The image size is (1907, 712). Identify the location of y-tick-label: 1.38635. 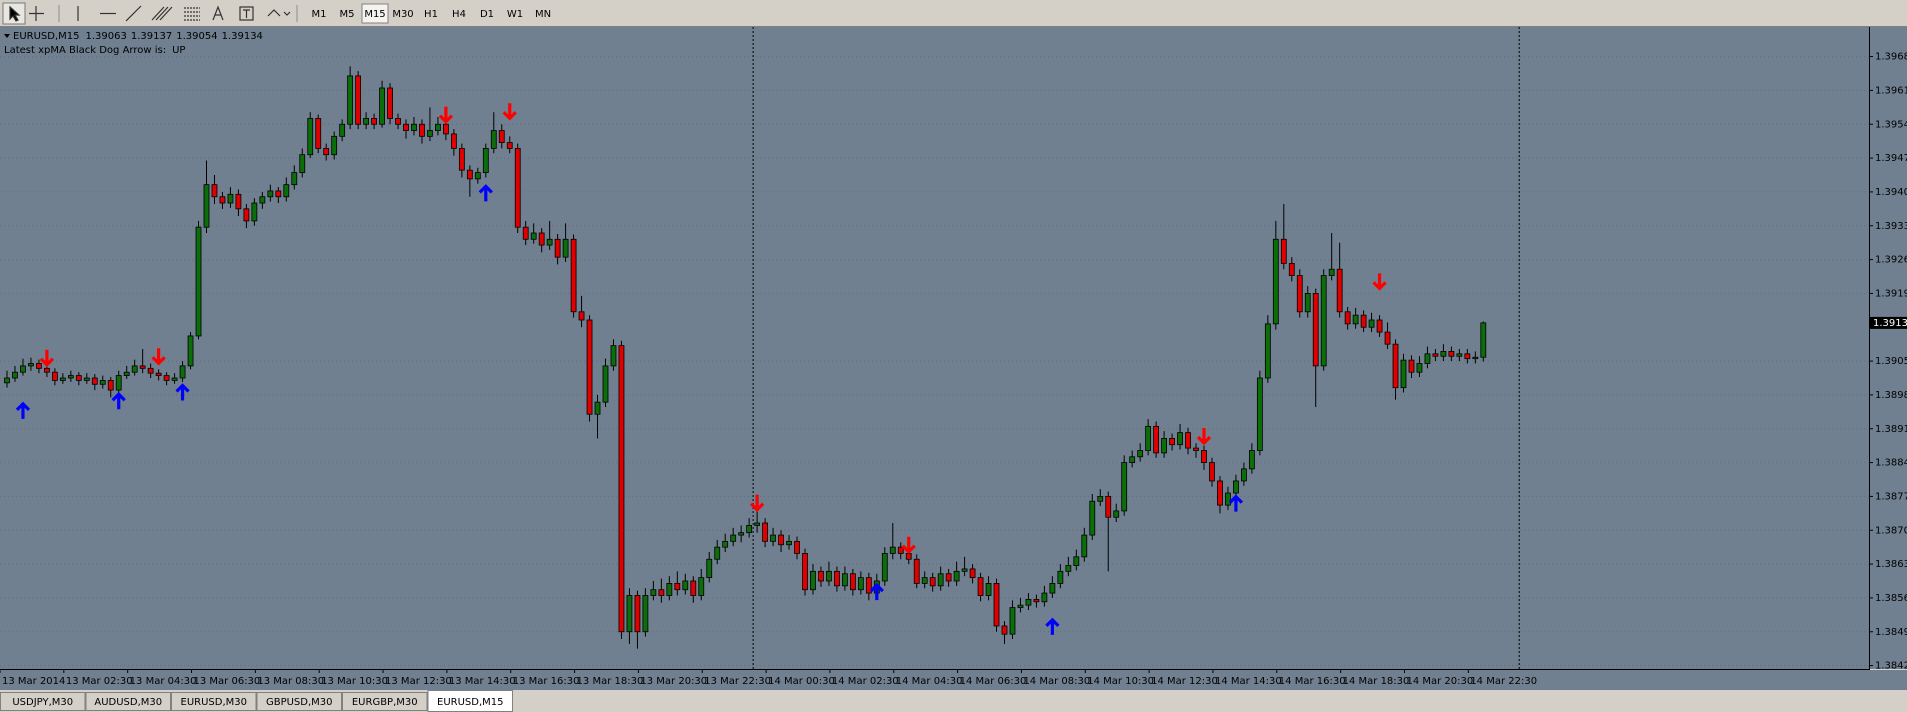
(1891, 564).